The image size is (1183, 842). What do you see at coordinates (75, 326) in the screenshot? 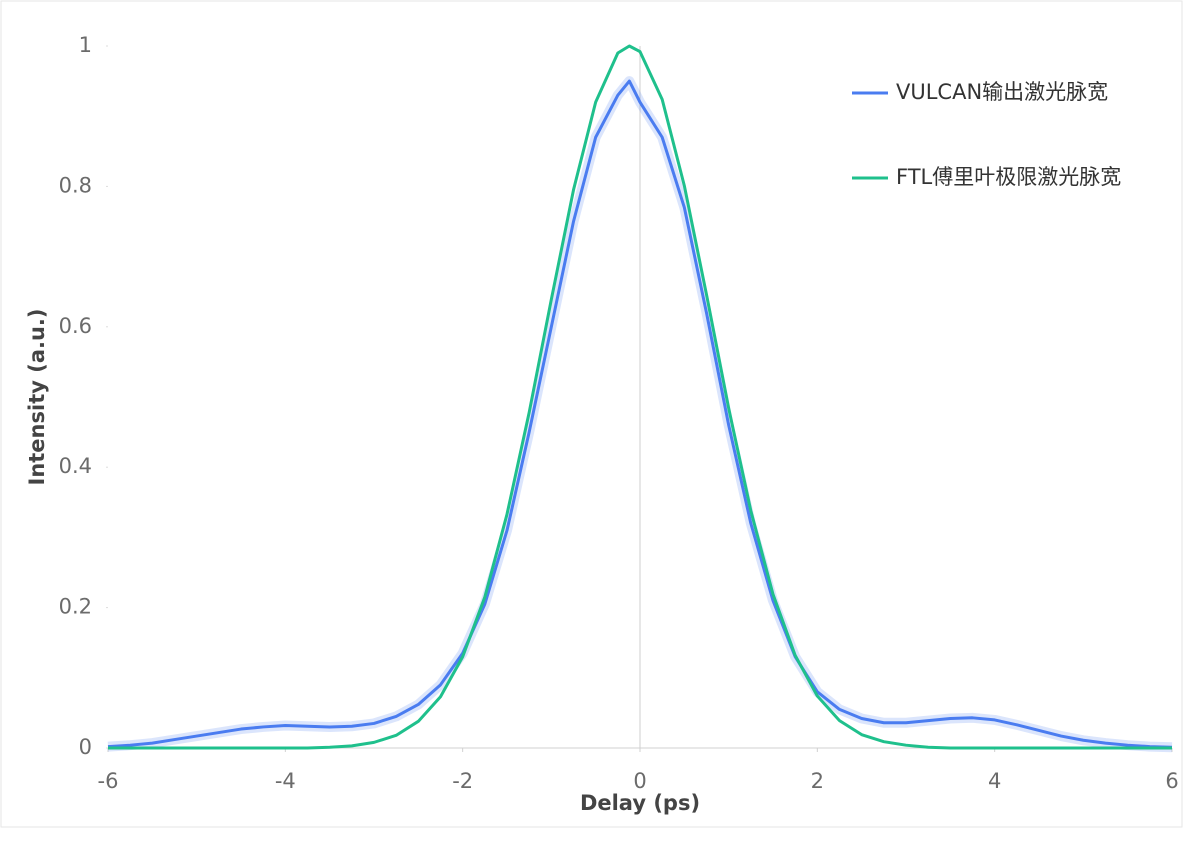
I see `y-tick-label: 0.6` at bounding box center [75, 326].